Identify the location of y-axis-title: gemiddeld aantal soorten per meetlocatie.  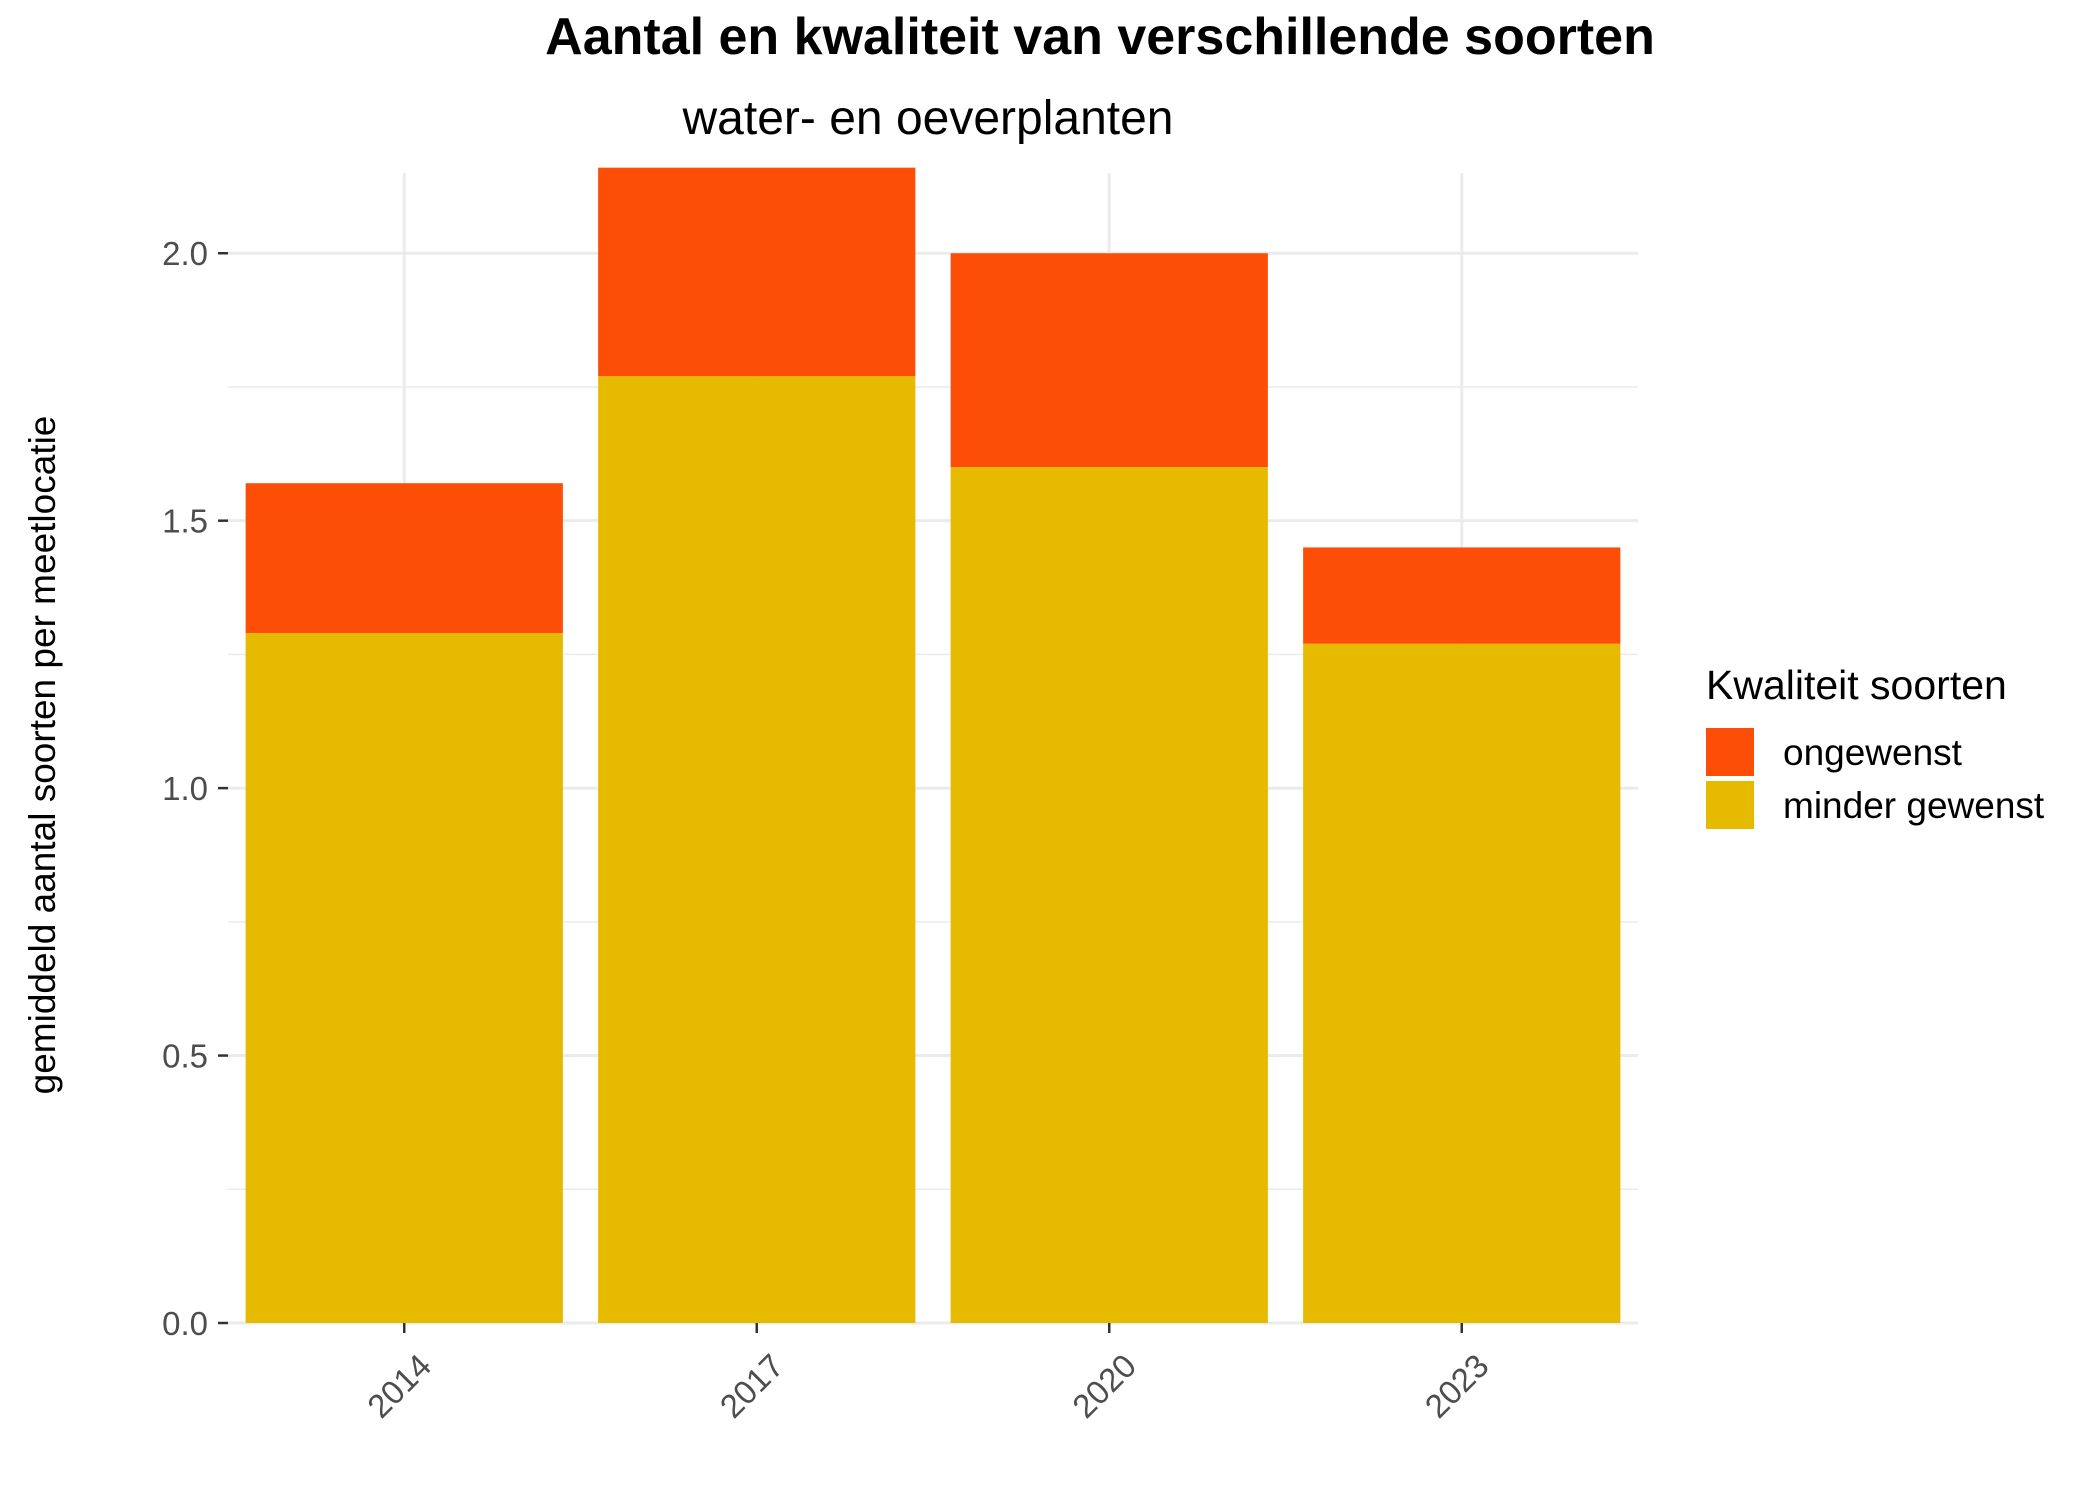
(42, 755).